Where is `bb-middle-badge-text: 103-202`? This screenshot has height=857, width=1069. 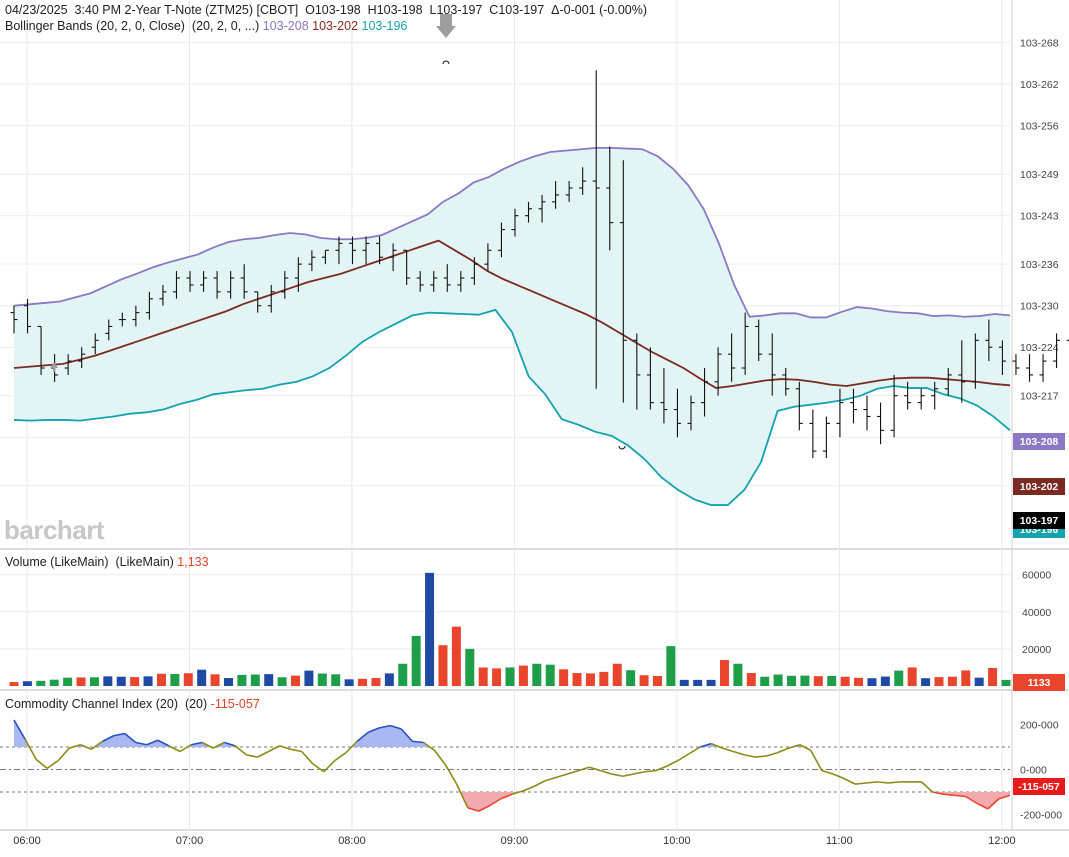 bb-middle-badge-text: 103-202 is located at coordinates (1039, 487).